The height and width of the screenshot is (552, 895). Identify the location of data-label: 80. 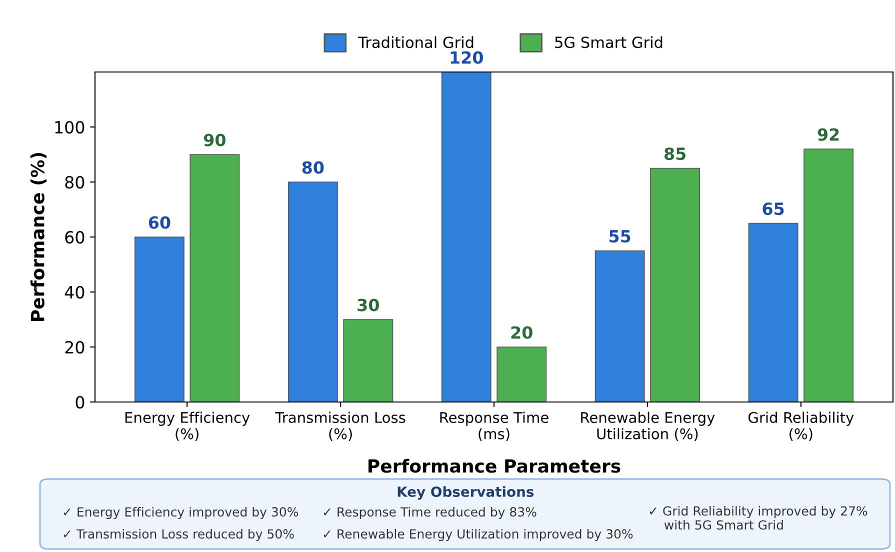
(313, 167).